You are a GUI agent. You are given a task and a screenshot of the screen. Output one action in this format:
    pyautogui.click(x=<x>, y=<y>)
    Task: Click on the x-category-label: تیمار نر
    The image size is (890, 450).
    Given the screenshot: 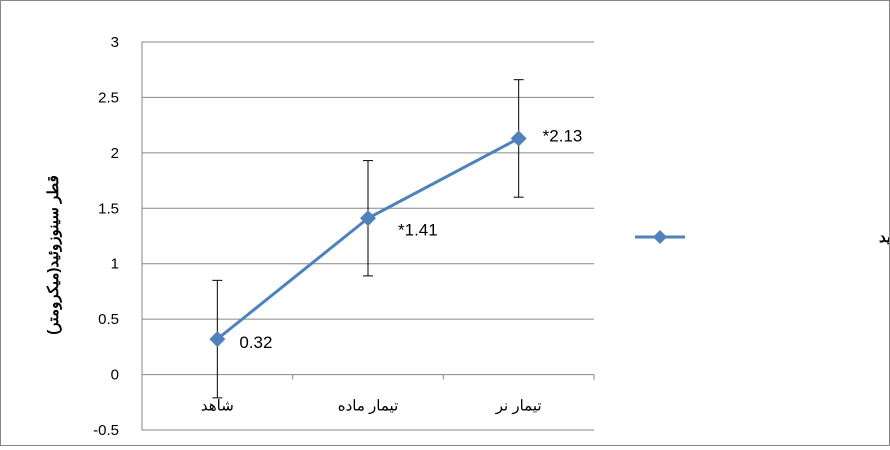 What is the action you would take?
    pyautogui.click(x=518, y=406)
    